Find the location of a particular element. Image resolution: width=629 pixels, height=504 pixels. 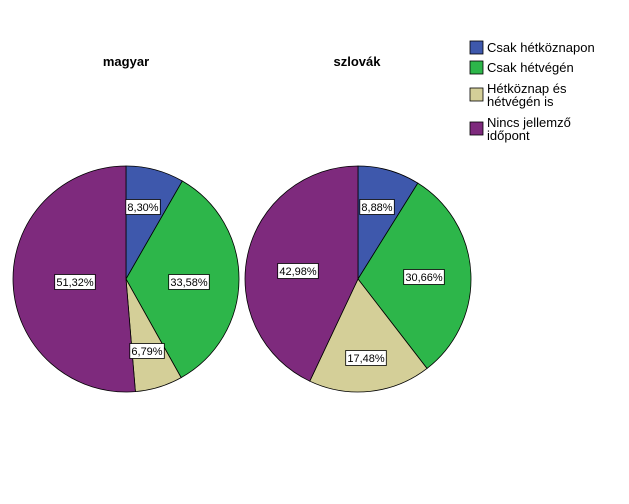

data-label-text: 17,48% is located at coordinates (366, 359).